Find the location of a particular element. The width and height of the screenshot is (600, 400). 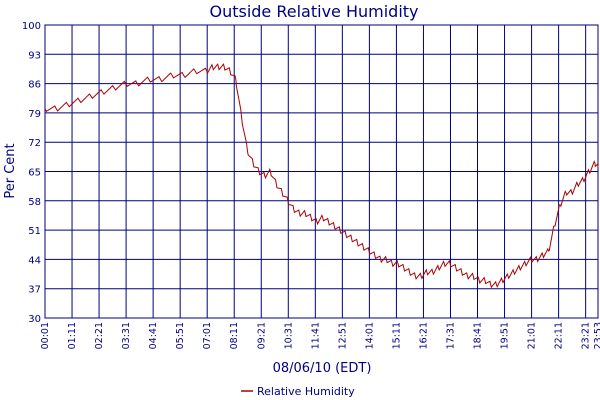

x-tick-label: 09:21 is located at coordinates (261, 335).